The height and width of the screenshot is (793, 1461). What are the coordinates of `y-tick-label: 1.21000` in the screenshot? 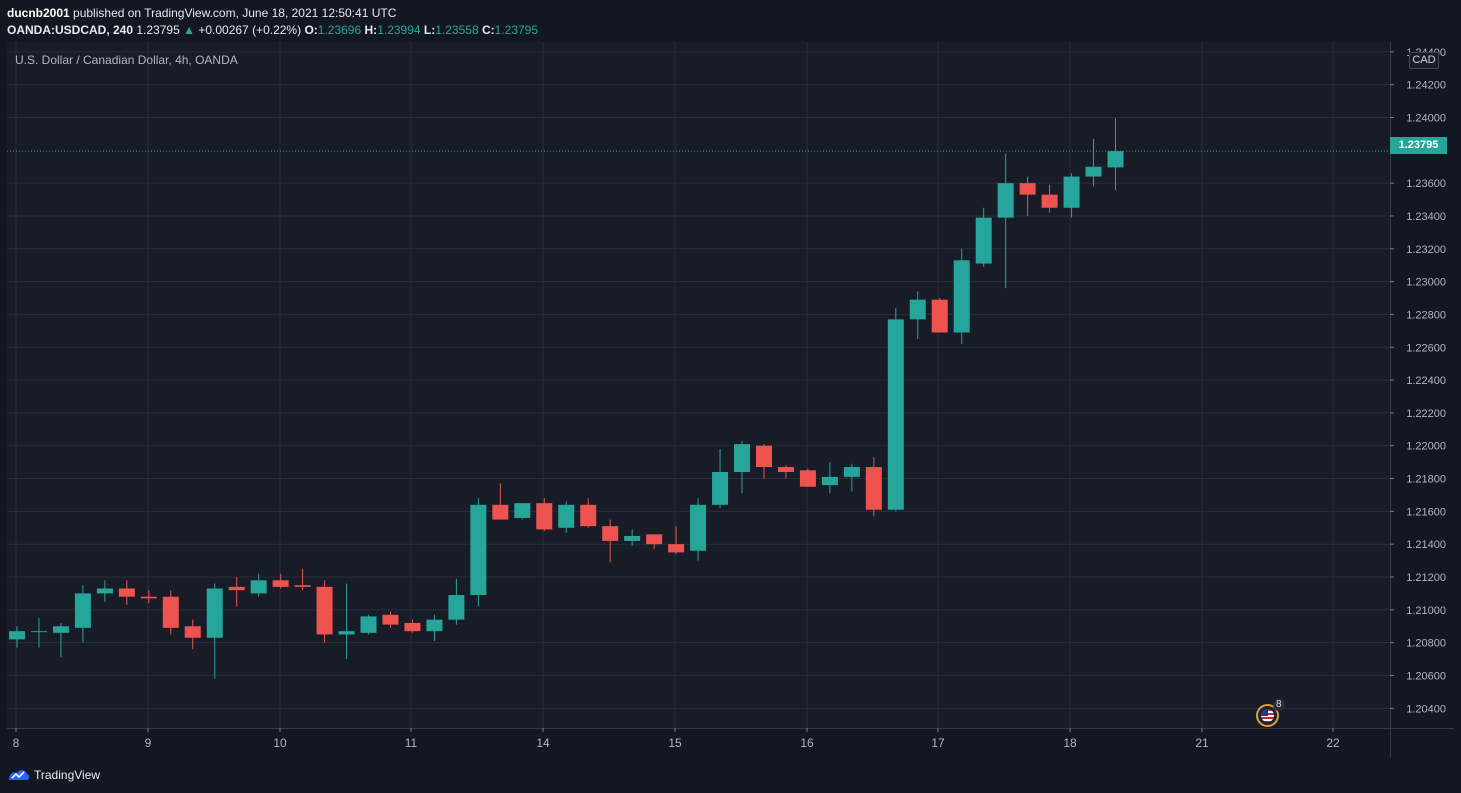 It's located at (1426, 611).